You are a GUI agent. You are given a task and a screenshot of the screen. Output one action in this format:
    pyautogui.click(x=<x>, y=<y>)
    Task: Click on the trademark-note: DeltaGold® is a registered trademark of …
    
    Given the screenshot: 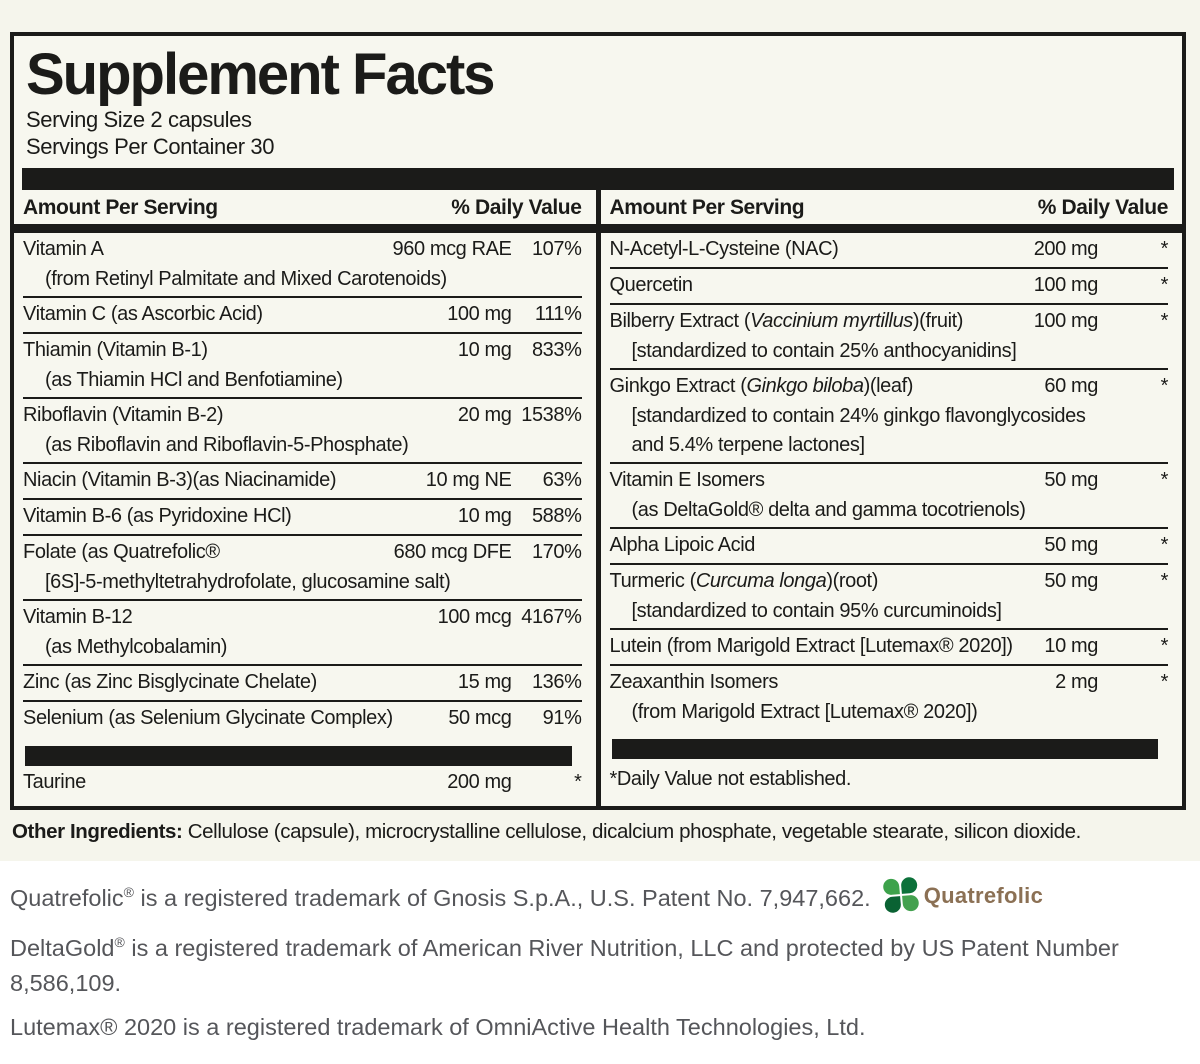 What is the action you would take?
    pyautogui.click(x=564, y=964)
    